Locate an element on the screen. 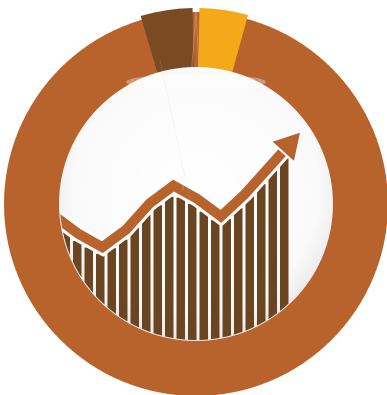 This screenshot has width=387, height=395. ring-dark-segment is located at coordinates (167, 41).